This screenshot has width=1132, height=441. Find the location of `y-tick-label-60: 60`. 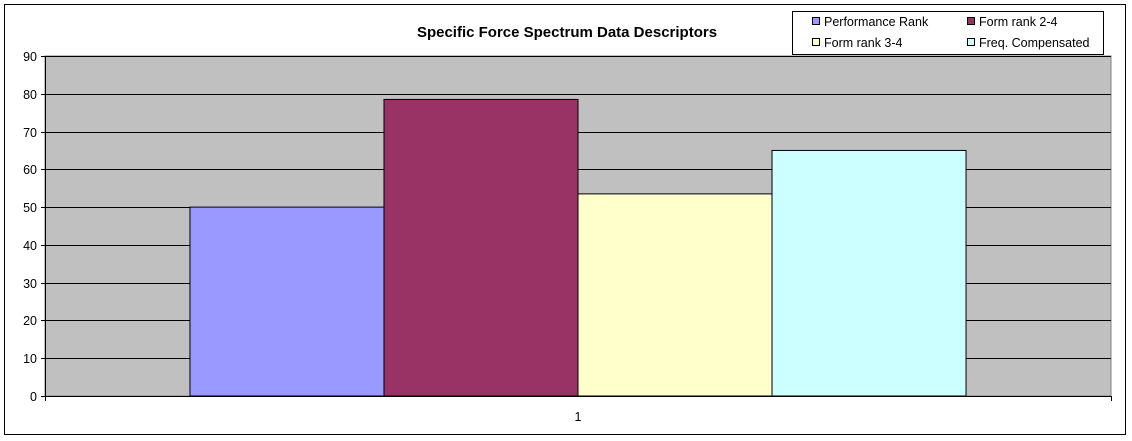

y-tick-label-60: 60 is located at coordinates (30, 170).